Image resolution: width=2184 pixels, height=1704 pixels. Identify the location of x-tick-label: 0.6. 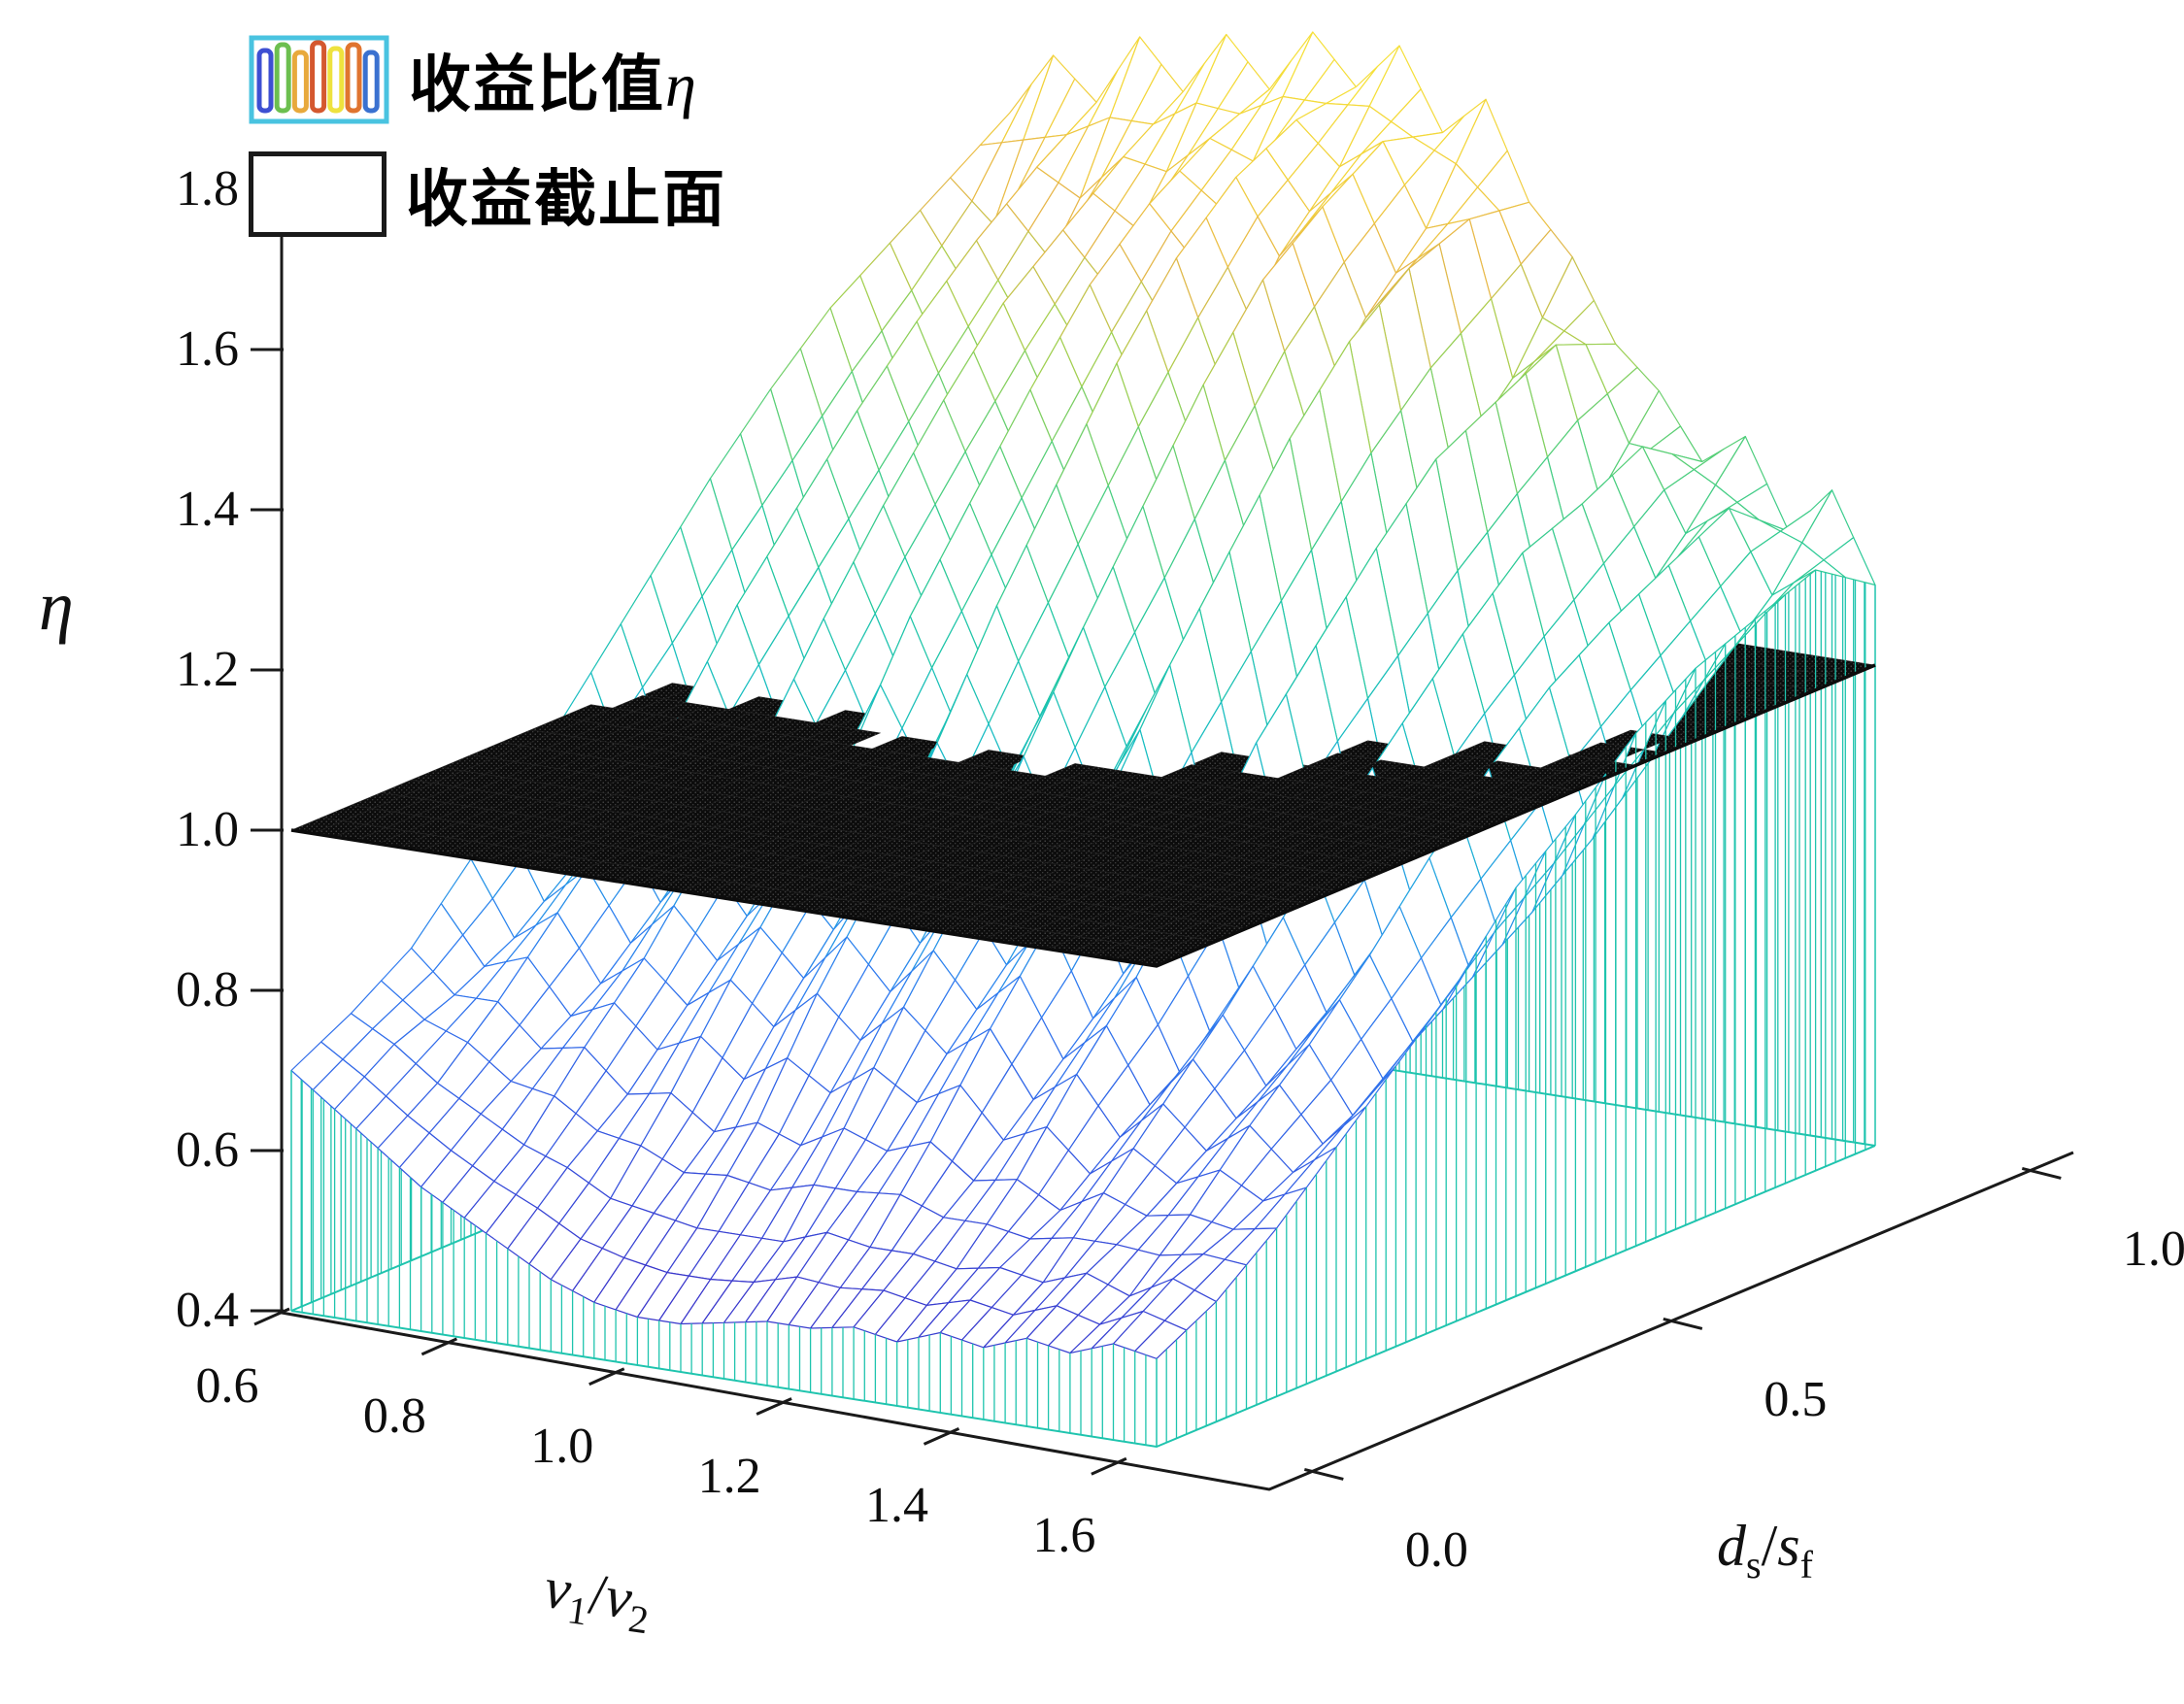
(227, 1386).